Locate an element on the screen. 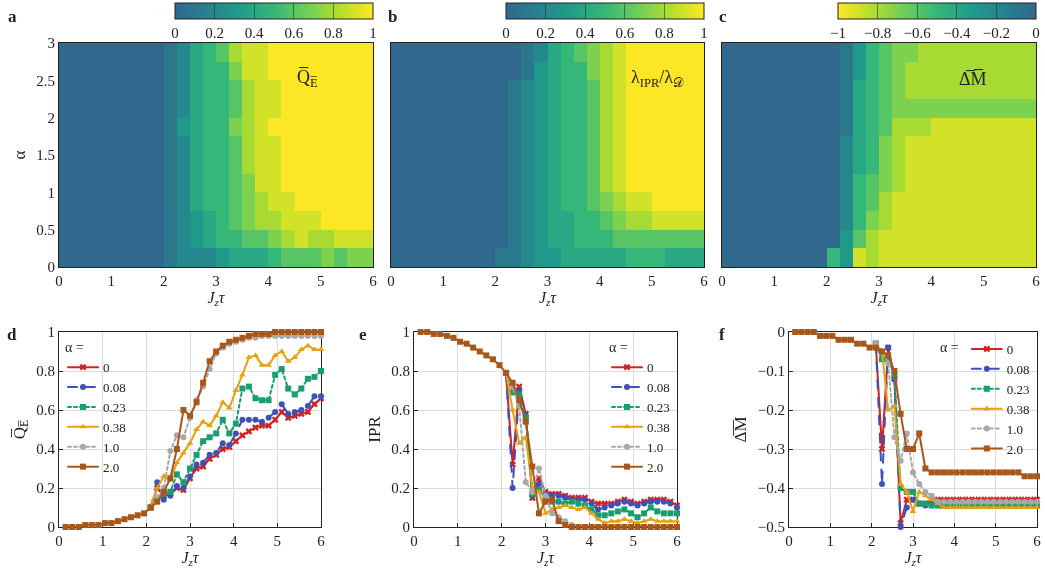 This screenshot has width=1045, height=572. y-tick-label: 0.4 is located at coordinates (46, 449).